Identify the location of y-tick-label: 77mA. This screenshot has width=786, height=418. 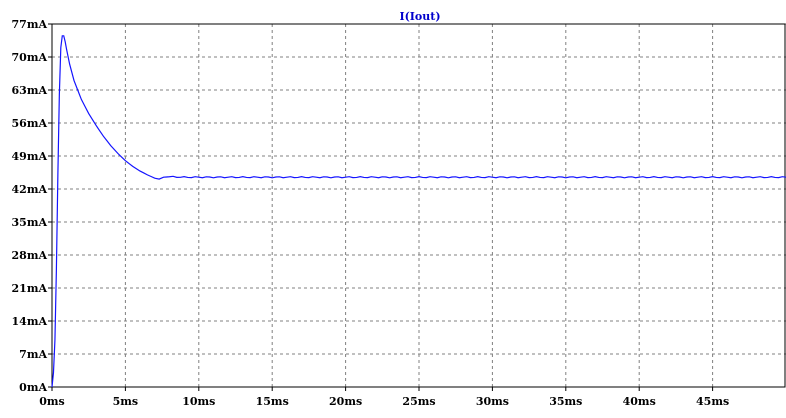
(30, 24).